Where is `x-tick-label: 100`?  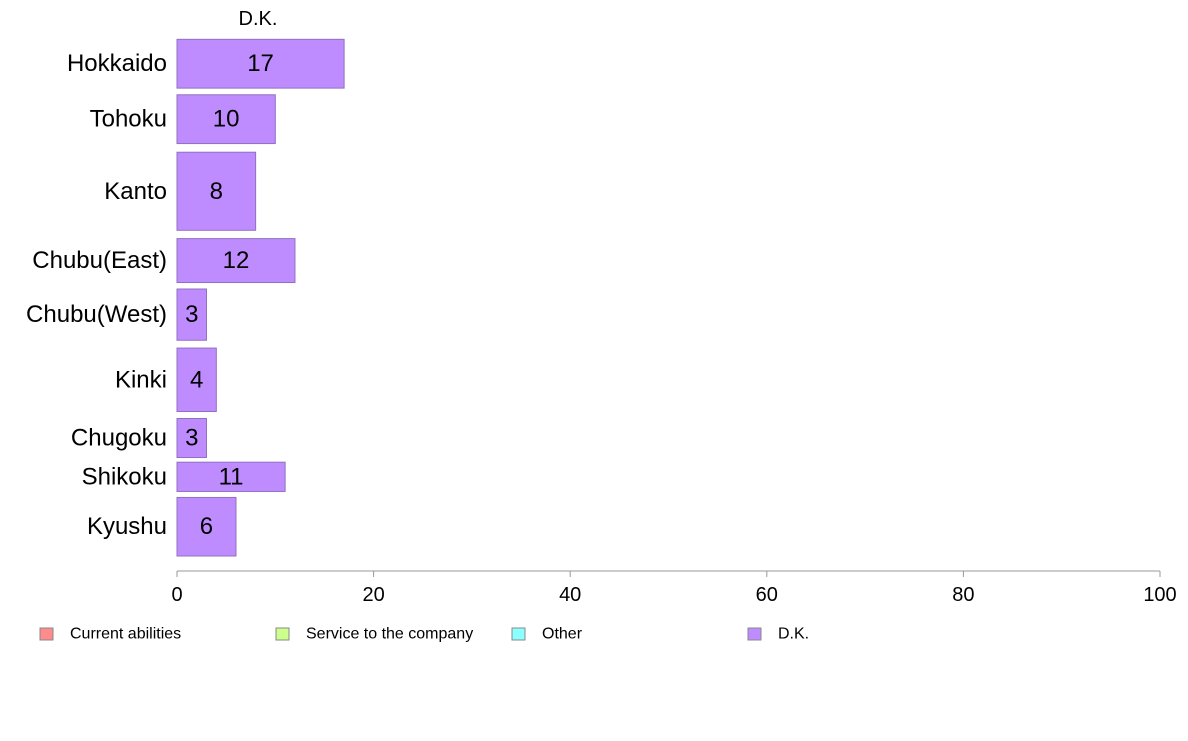 x-tick-label: 100 is located at coordinates (1159, 595).